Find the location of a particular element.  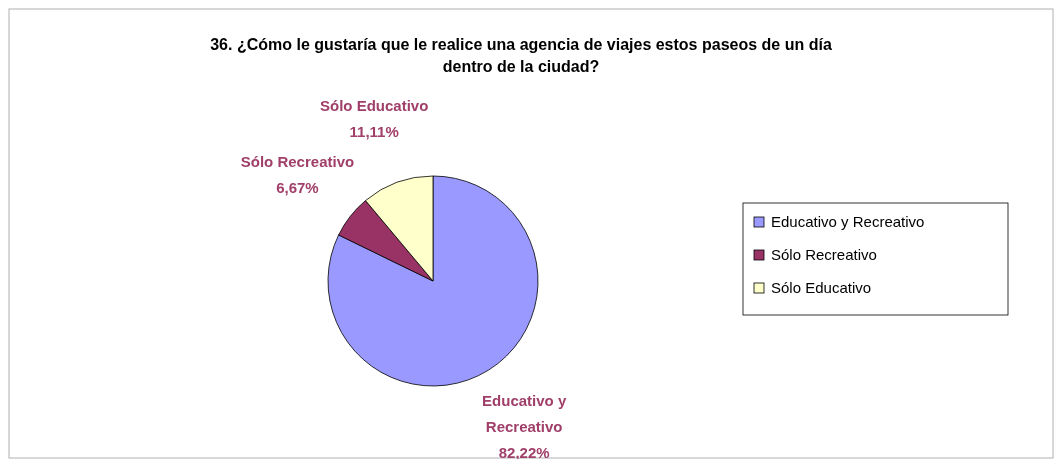

legend-label: Educativo y Recreativo is located at coordinates (848, 221).